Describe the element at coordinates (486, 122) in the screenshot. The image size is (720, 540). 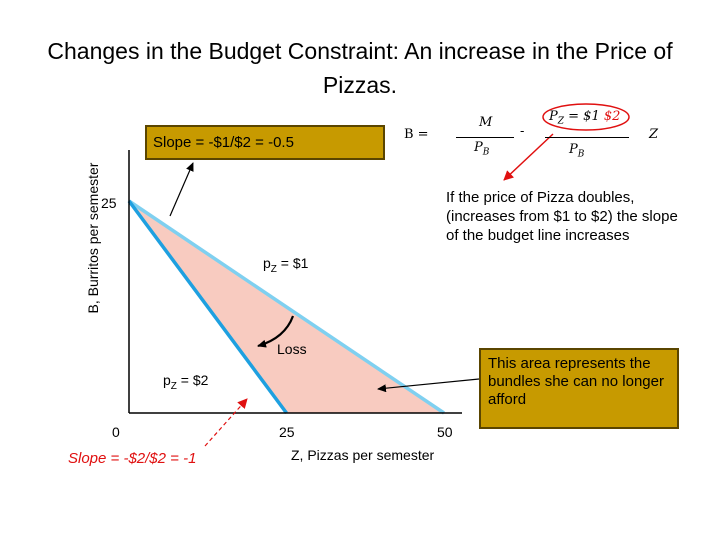
I see `equation-numerator: M` at that location.